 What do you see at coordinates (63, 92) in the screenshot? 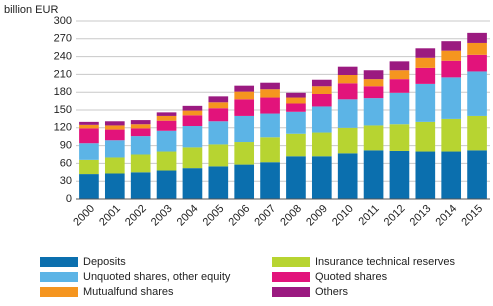
I see `y-tick-label: 180` at bounding box center [63, 92].